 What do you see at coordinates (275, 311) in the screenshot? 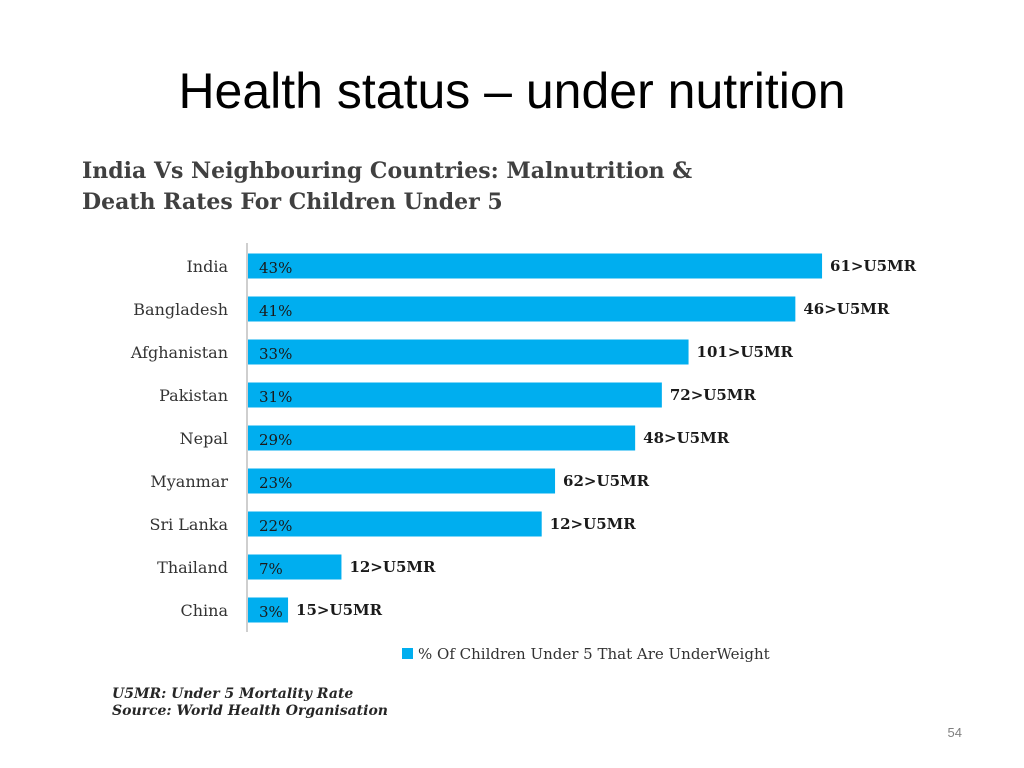
I see `bar-value-label-1: 41%` at bounding box center [275, 311].